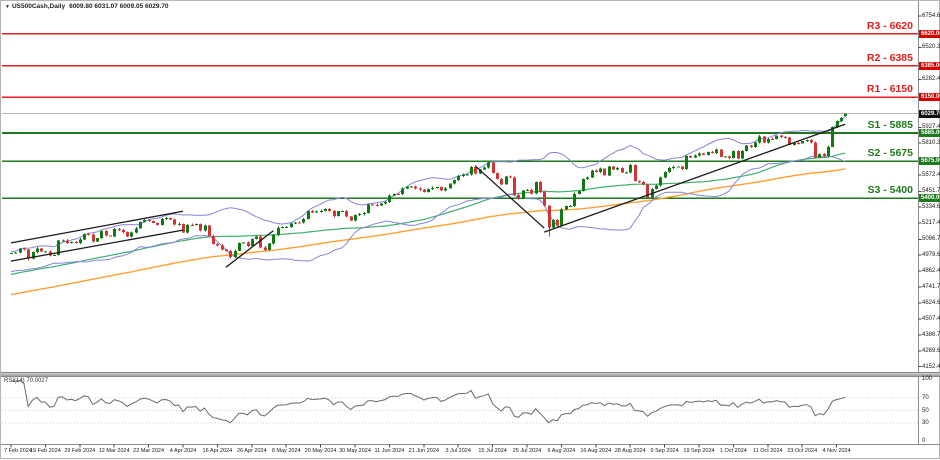 The width and height of the screenshot is (940, 460). I want to click on date-tick-label: 16 Apr 2024, so click(217, 451).